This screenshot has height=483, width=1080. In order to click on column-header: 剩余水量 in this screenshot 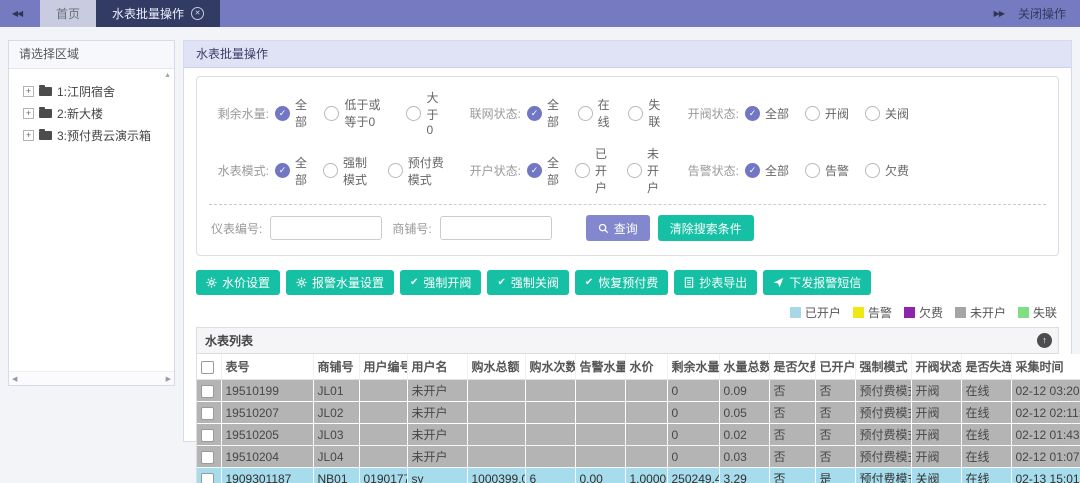, I will do `click(693, 367)`.